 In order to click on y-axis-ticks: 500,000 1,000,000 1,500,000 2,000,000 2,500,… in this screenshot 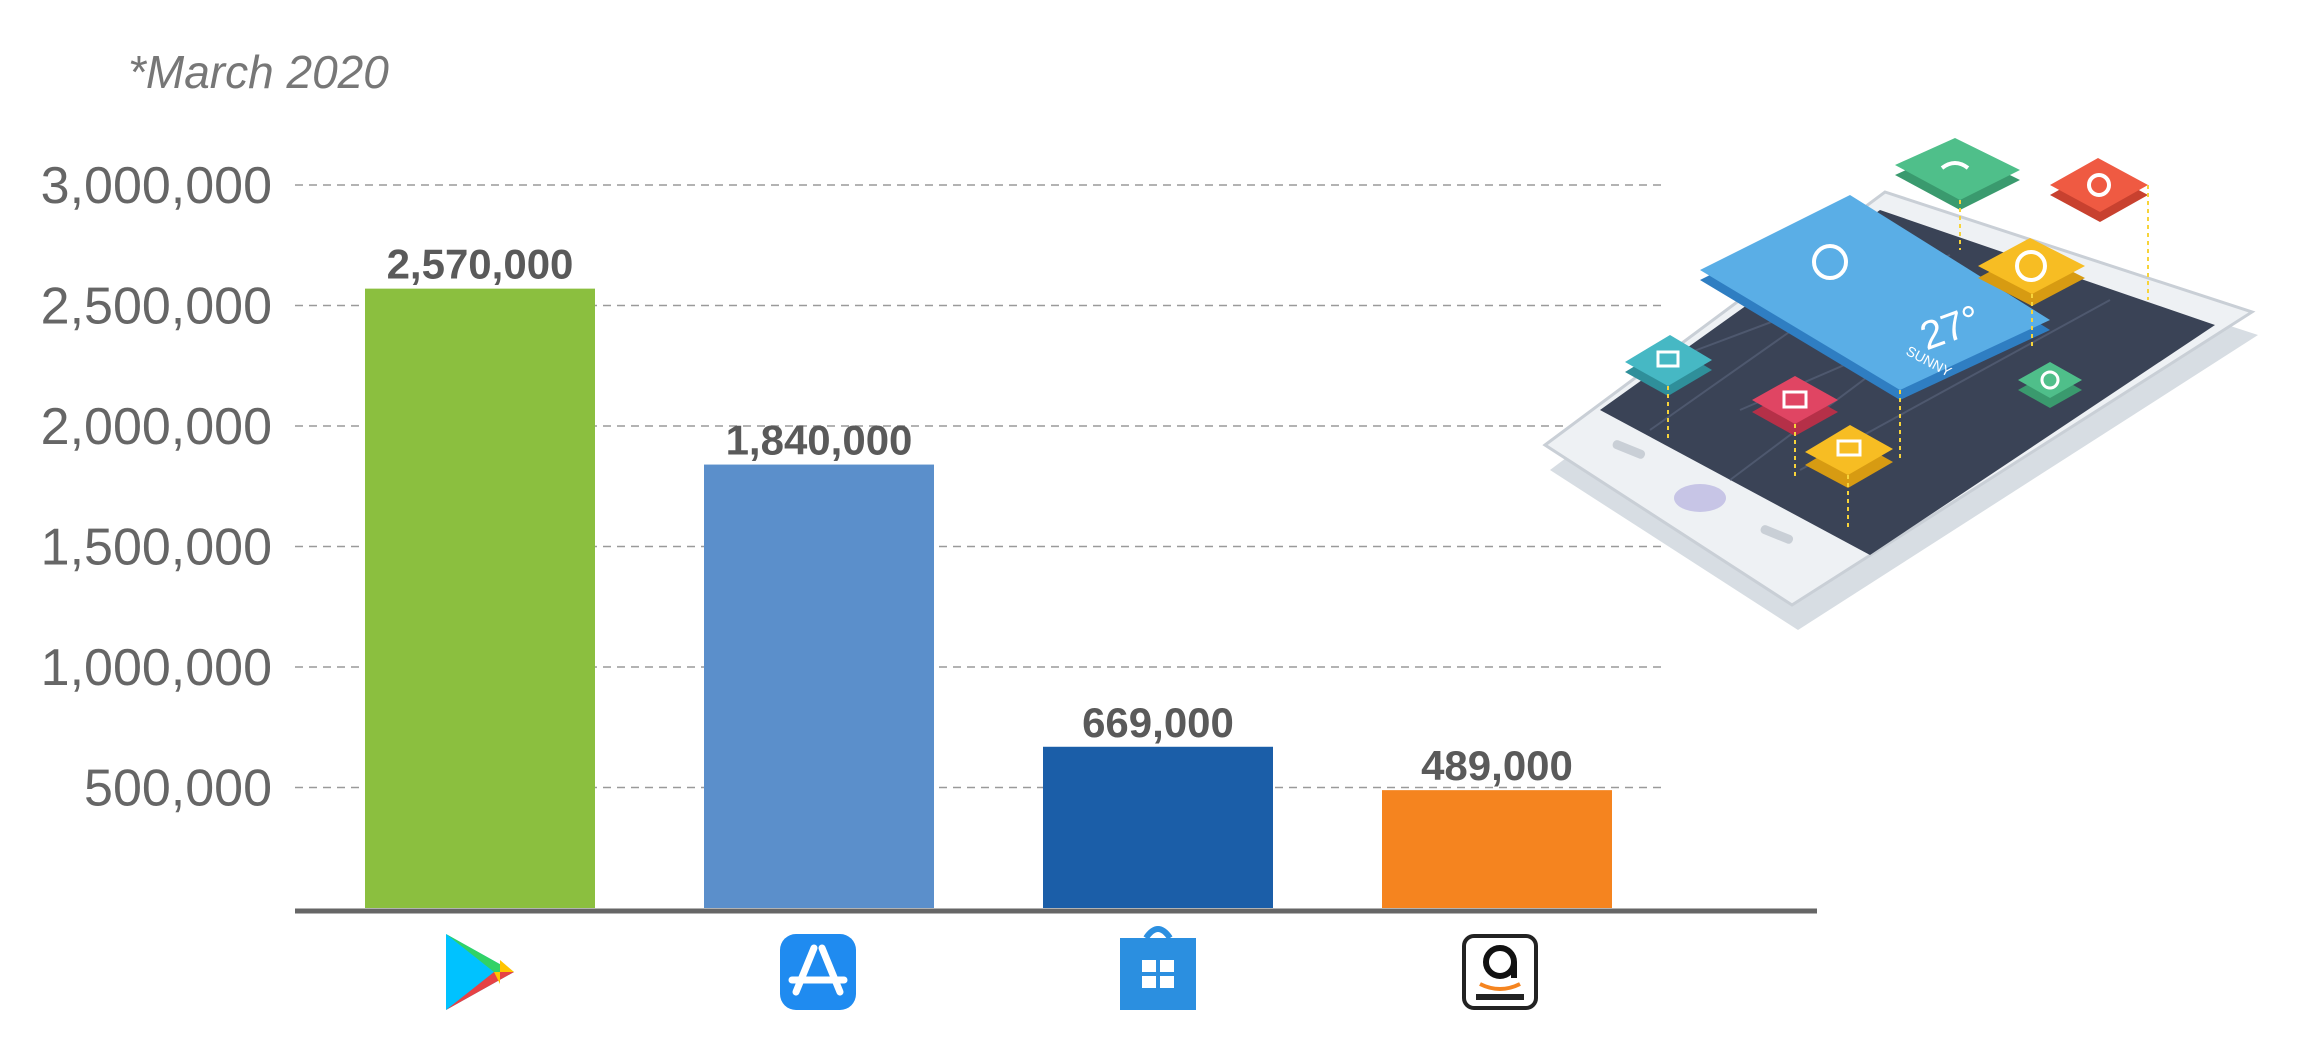, I will do `click(156, 487)`.